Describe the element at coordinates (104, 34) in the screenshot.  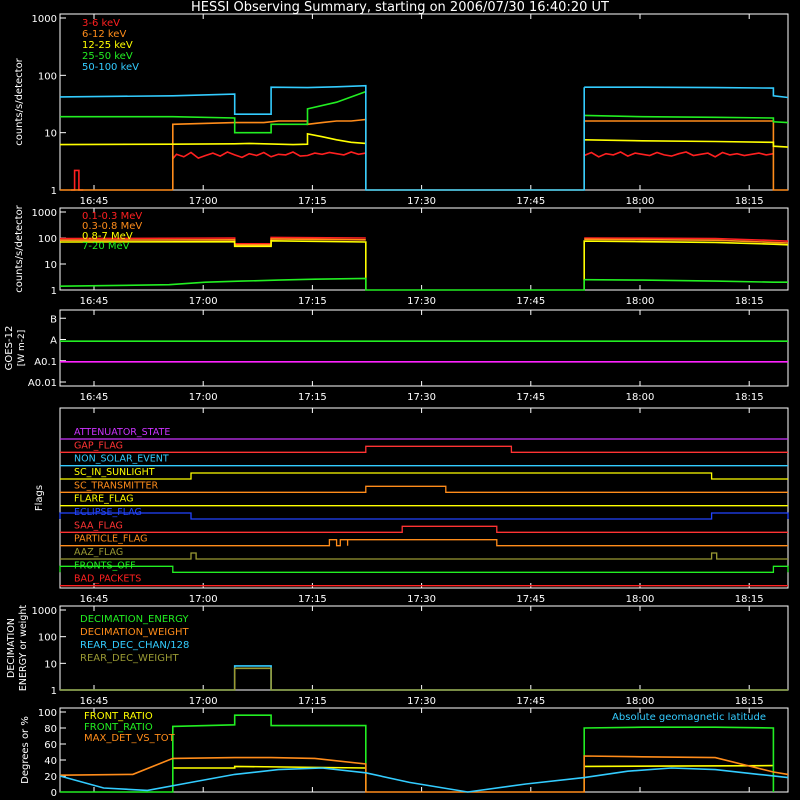
I see `legend-entry: 6-12 keV` at that location.